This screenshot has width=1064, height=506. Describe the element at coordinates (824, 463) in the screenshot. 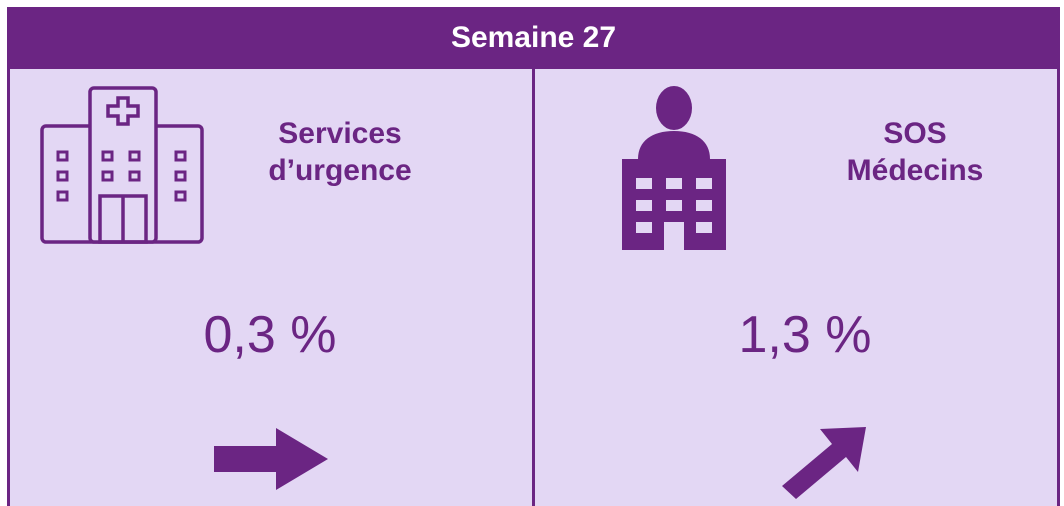

I see `trend-arrow-up-right` at that location.